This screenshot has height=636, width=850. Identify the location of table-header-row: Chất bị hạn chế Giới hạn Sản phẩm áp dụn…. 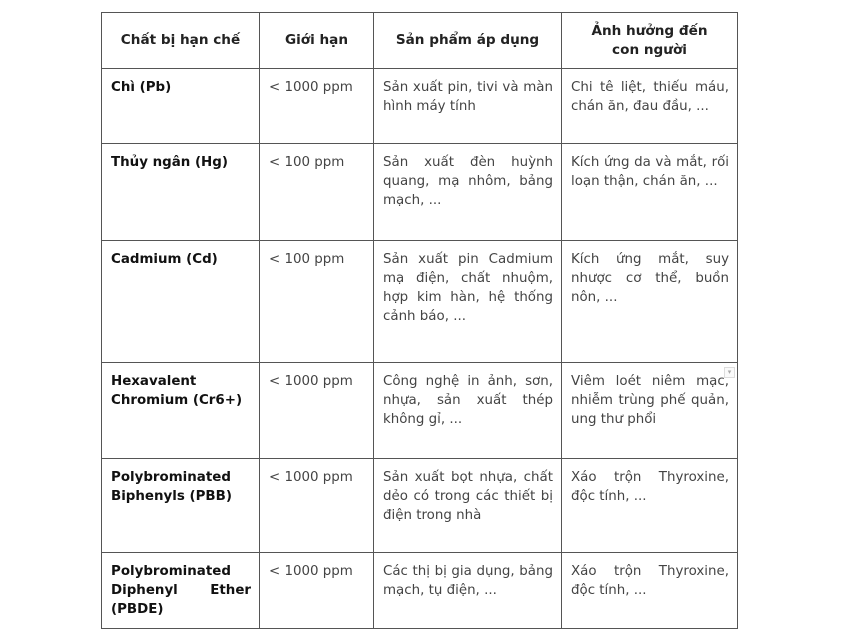
(419, 40).